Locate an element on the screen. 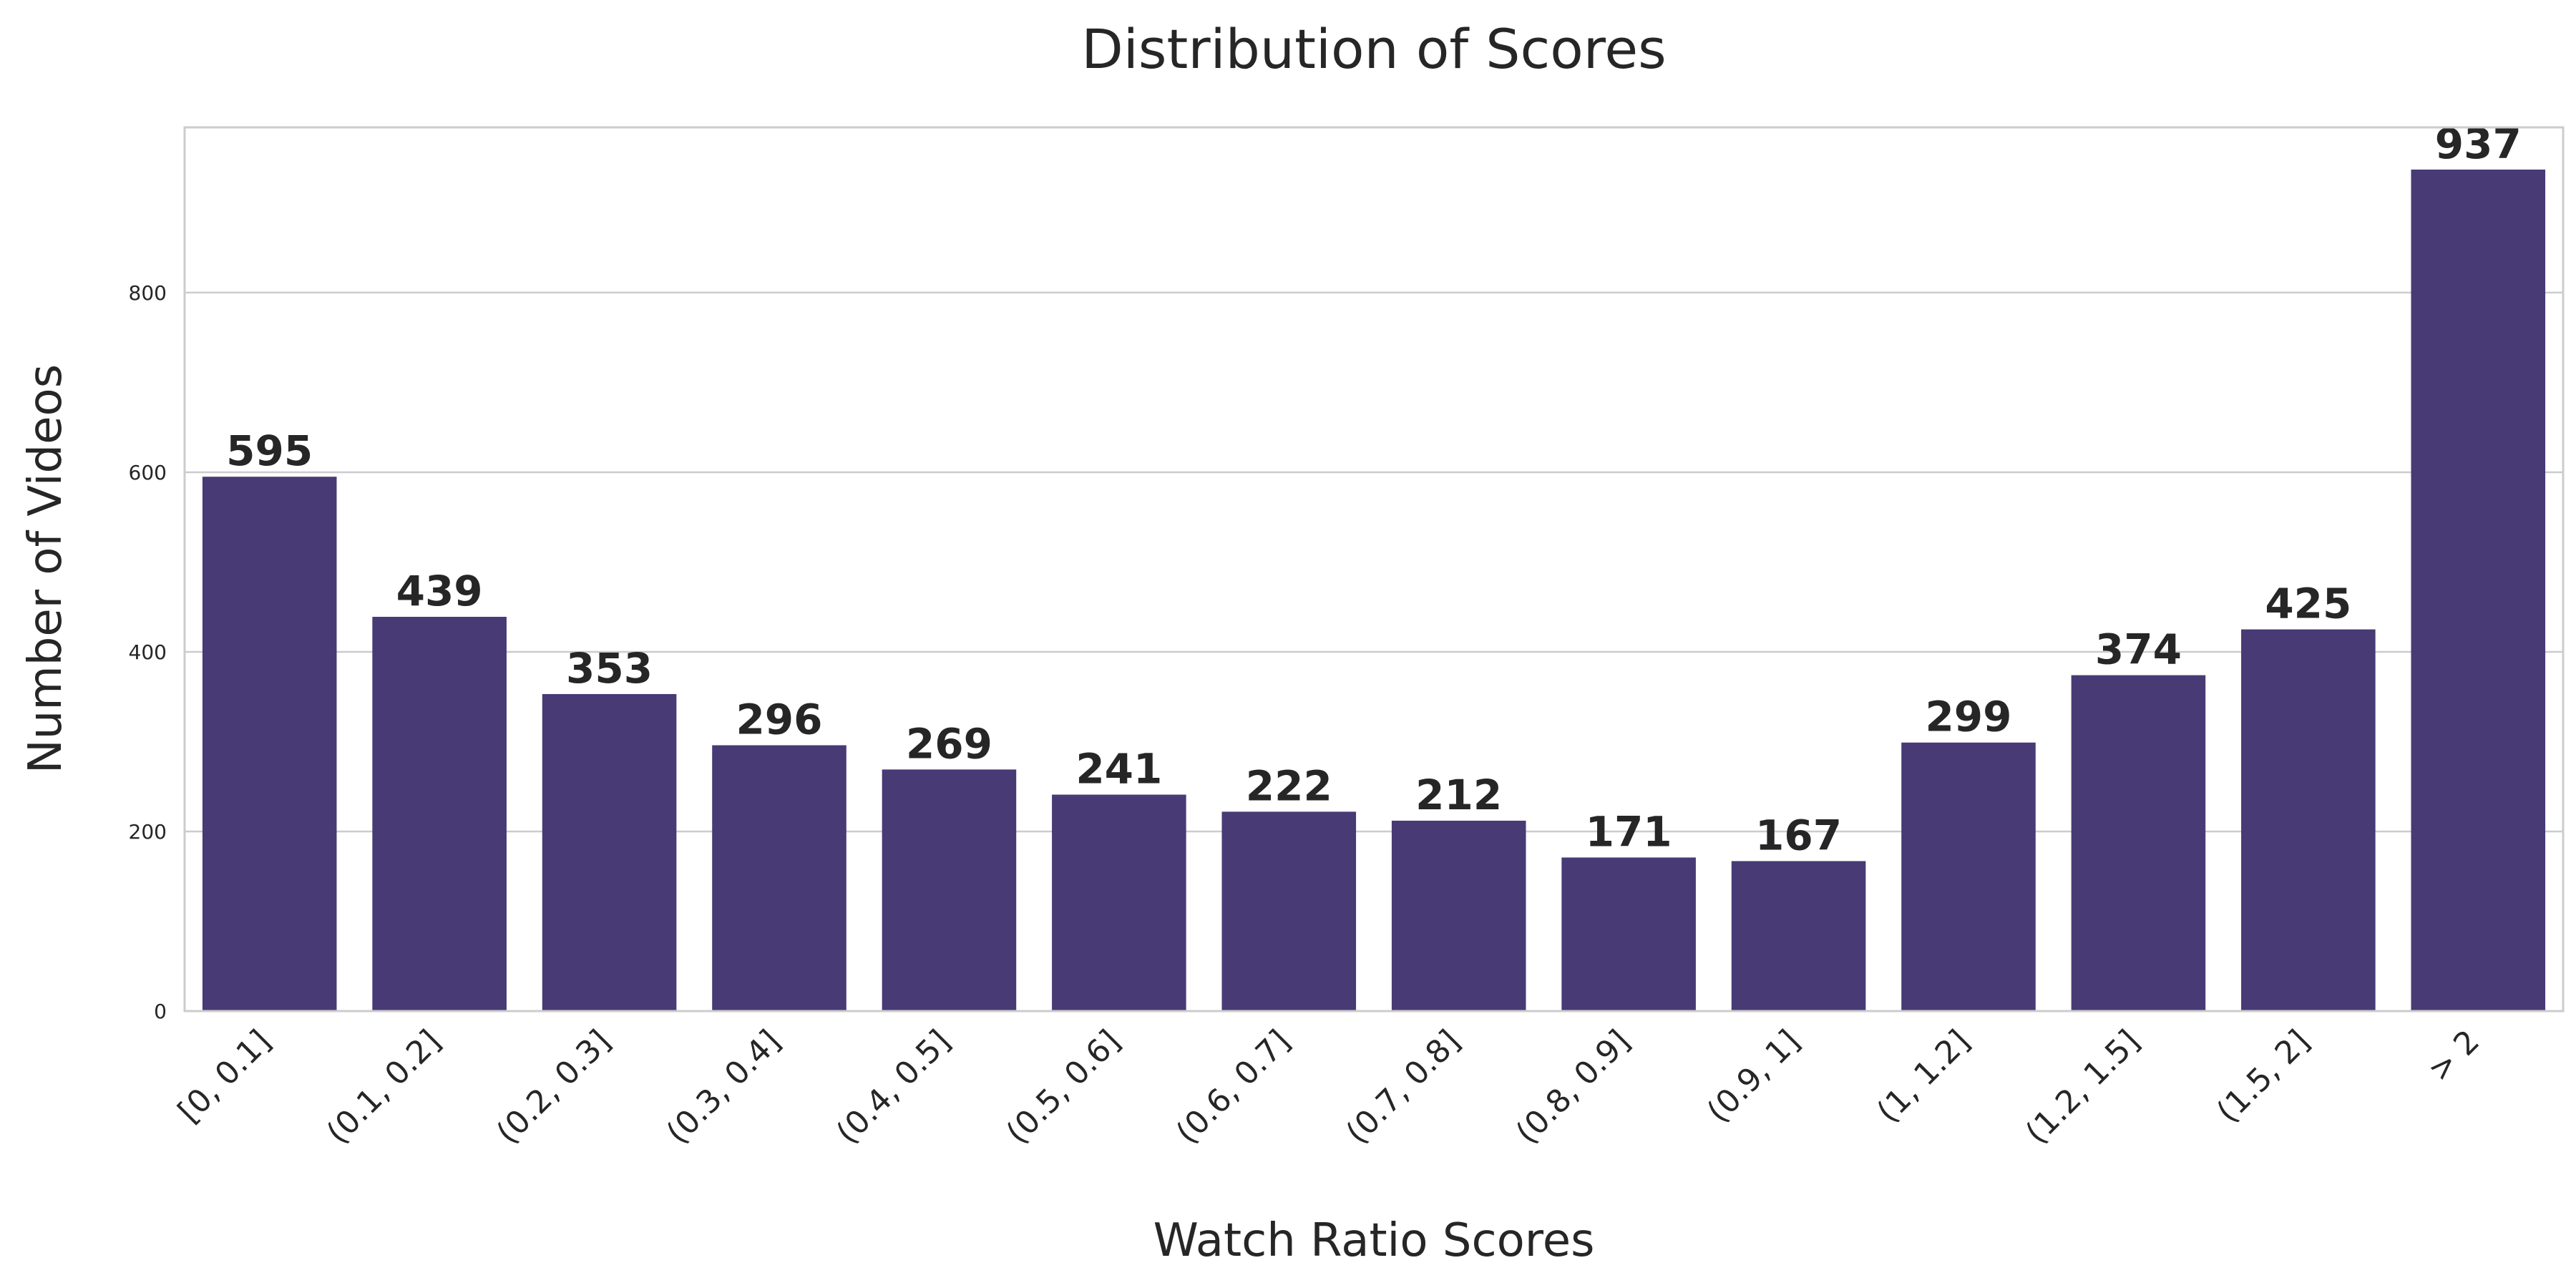  x-tick-label: (0.8, 0.9] is located at coordinates (1573, 1087).